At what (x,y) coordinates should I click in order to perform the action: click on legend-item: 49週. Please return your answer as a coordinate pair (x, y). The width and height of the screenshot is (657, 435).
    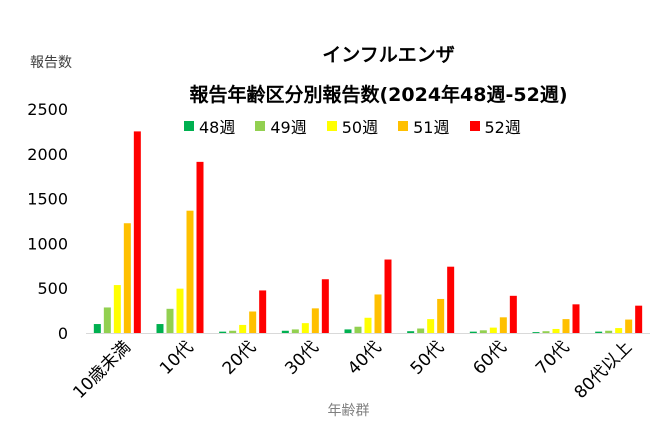
    Looking at the image, I should click on (281, 126).